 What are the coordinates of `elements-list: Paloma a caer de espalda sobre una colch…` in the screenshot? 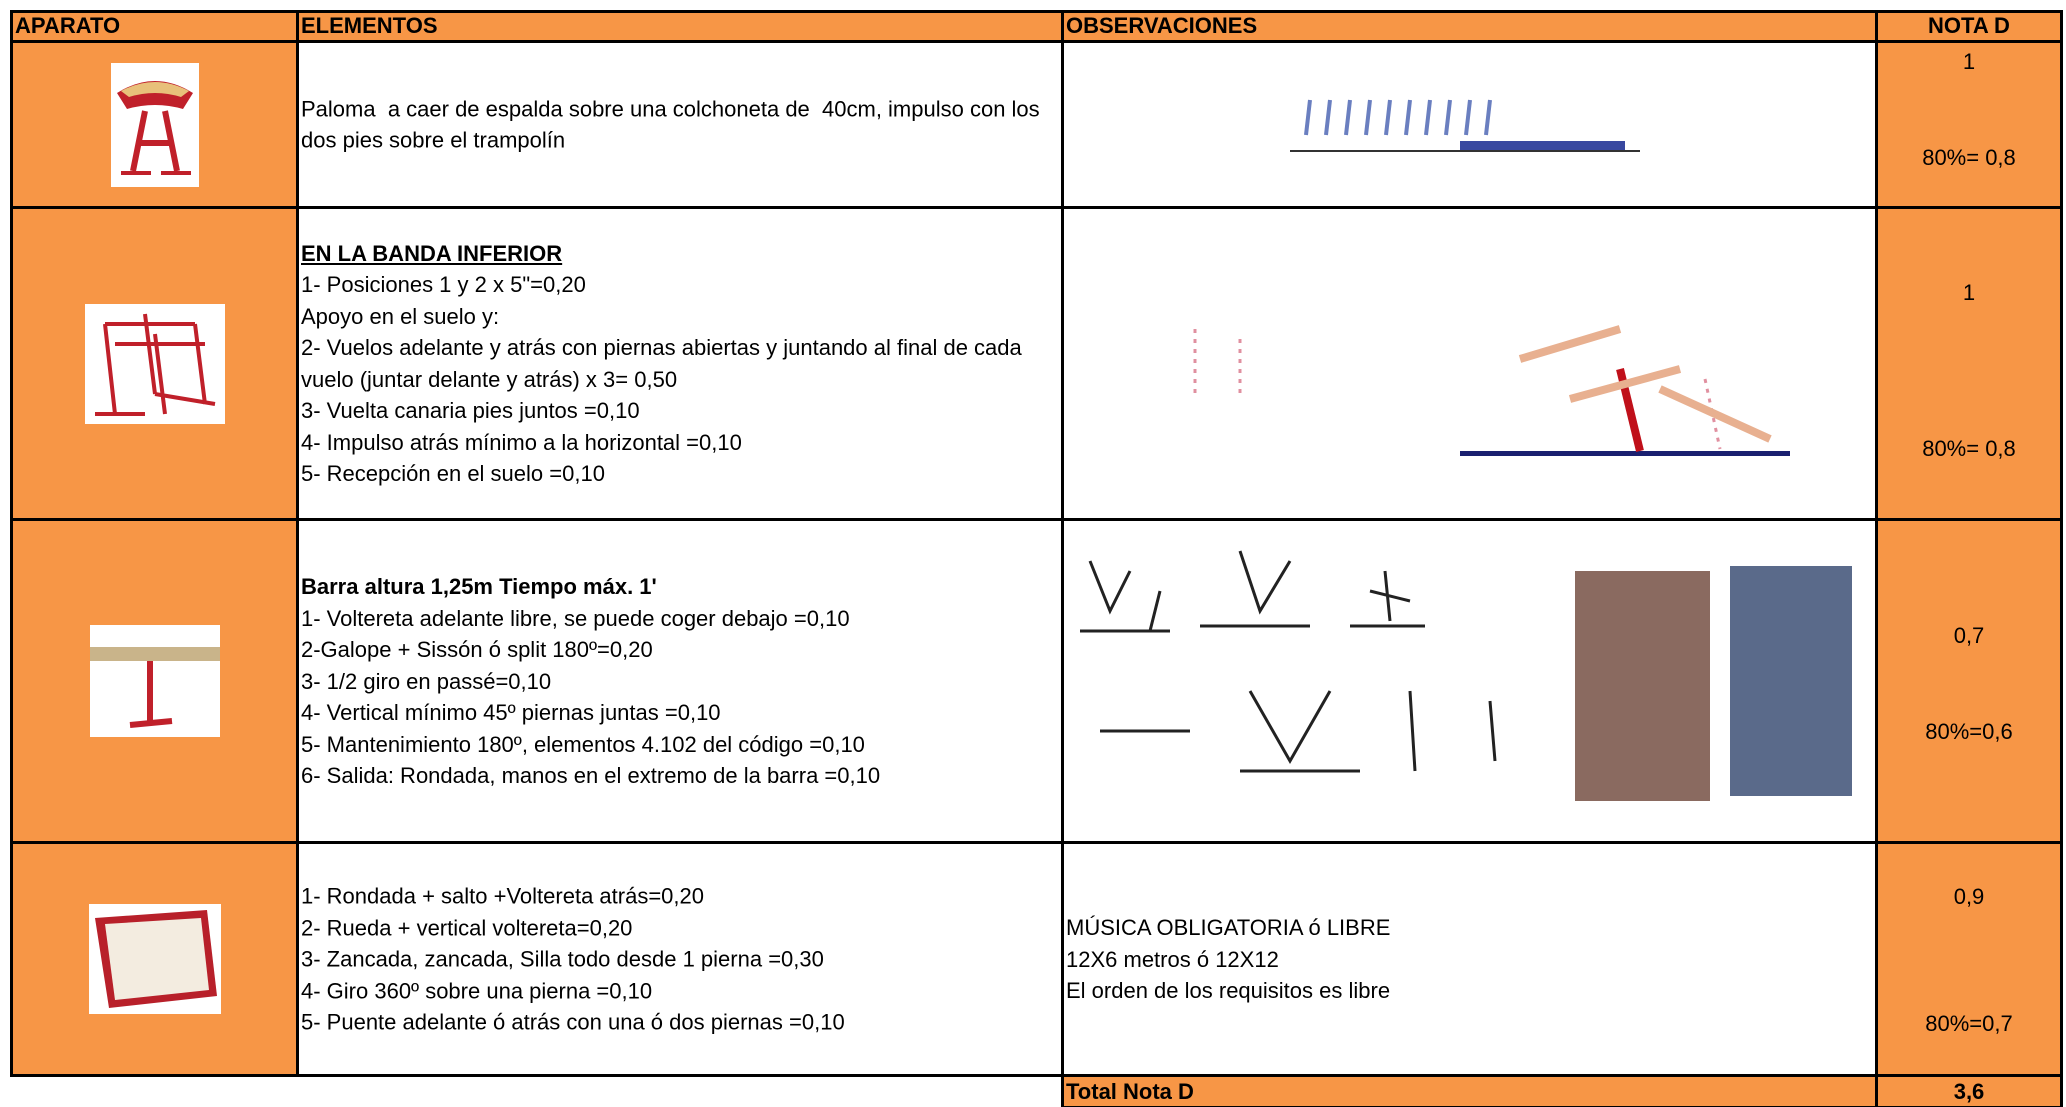 It's located at (678, 124).